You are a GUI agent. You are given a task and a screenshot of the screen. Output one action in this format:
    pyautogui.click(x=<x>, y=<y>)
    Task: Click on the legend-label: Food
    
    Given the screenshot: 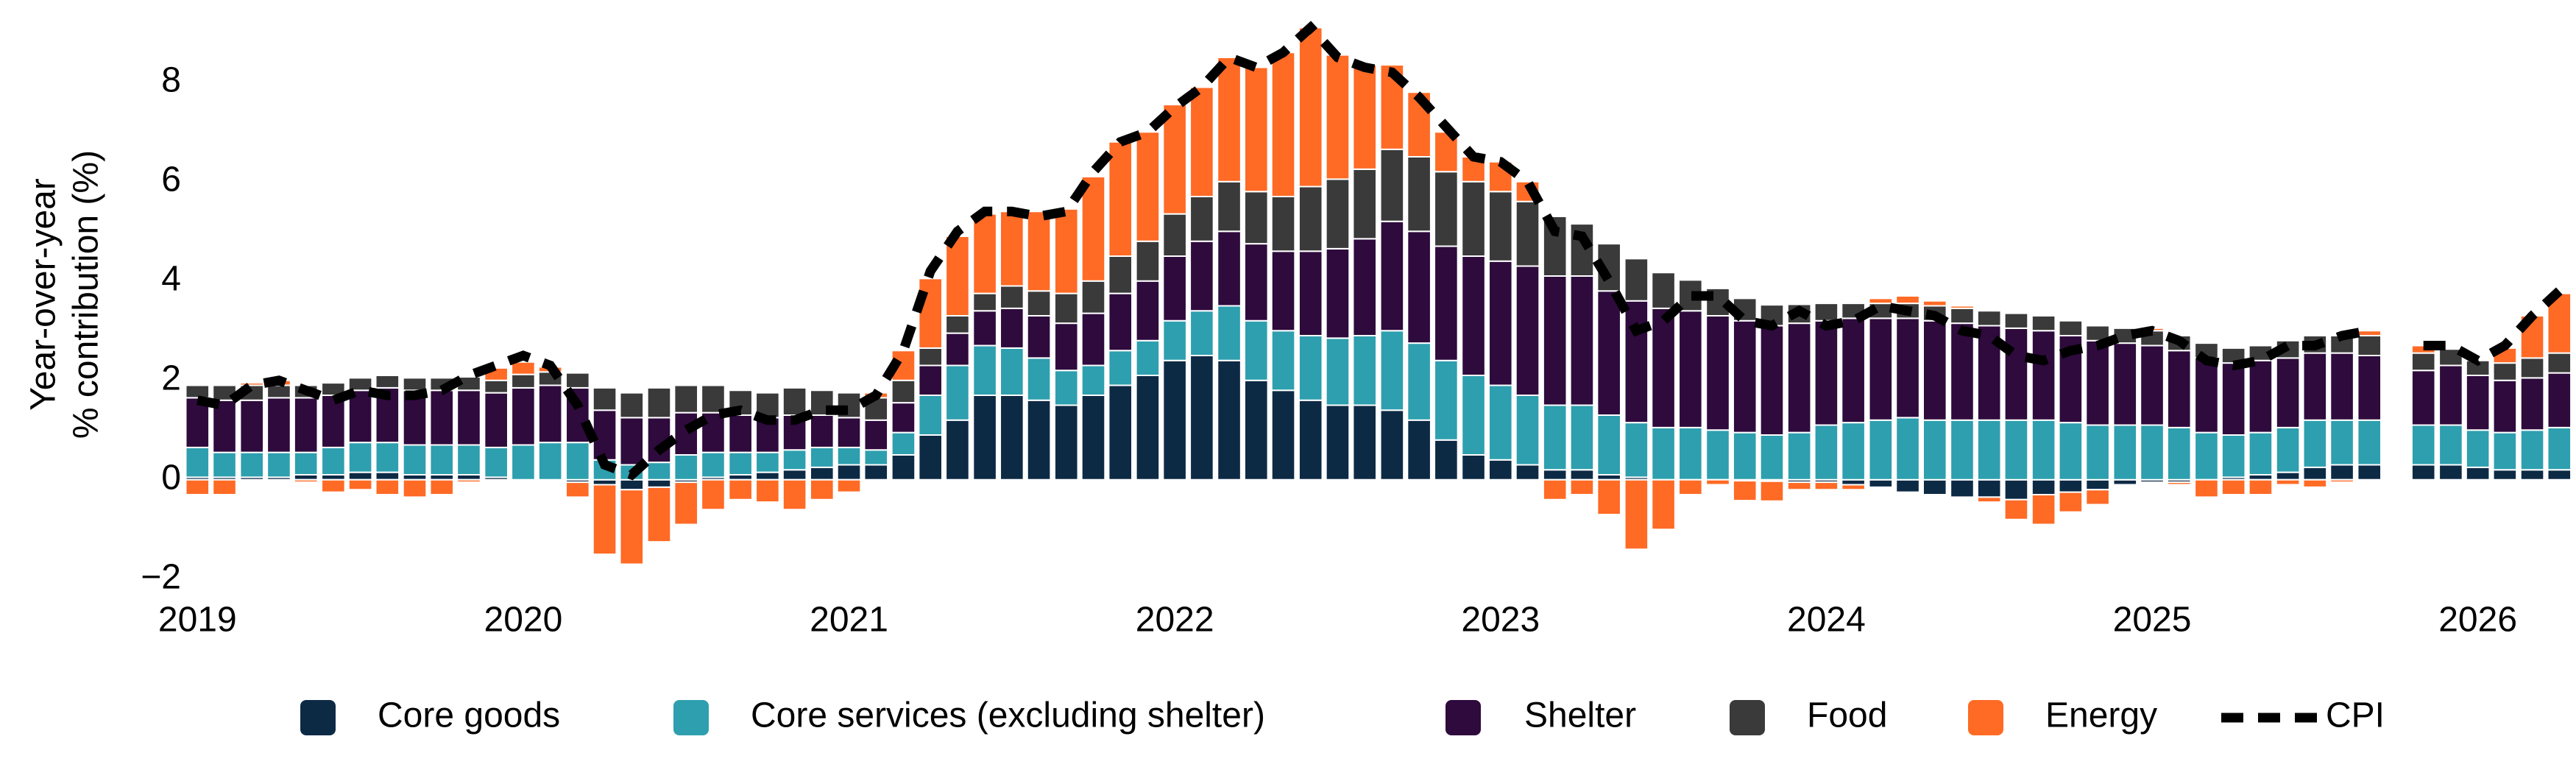 What is the action you would take?
    pyautogui.click(x=1847, y=715)
    